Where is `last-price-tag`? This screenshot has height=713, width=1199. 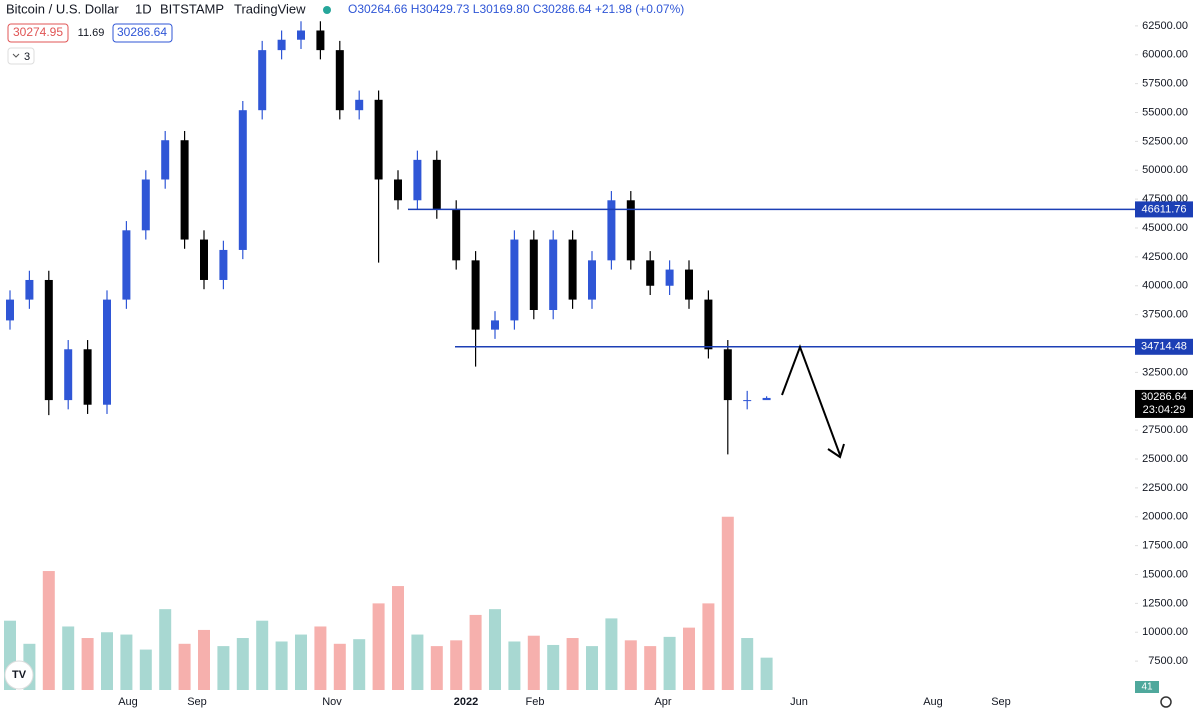 last-price-tag is located at coordinates (1164, 403).